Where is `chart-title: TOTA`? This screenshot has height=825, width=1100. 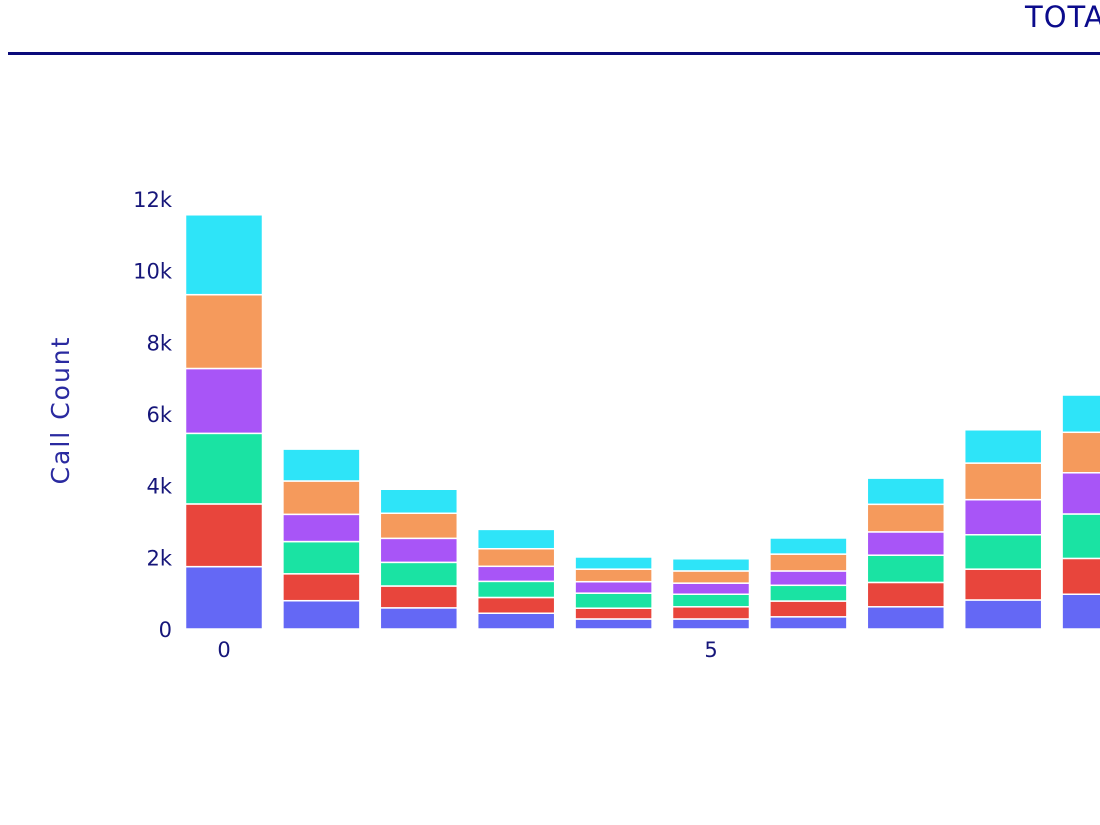
chart-title: TOTA is located at coordinates (1062, 17).